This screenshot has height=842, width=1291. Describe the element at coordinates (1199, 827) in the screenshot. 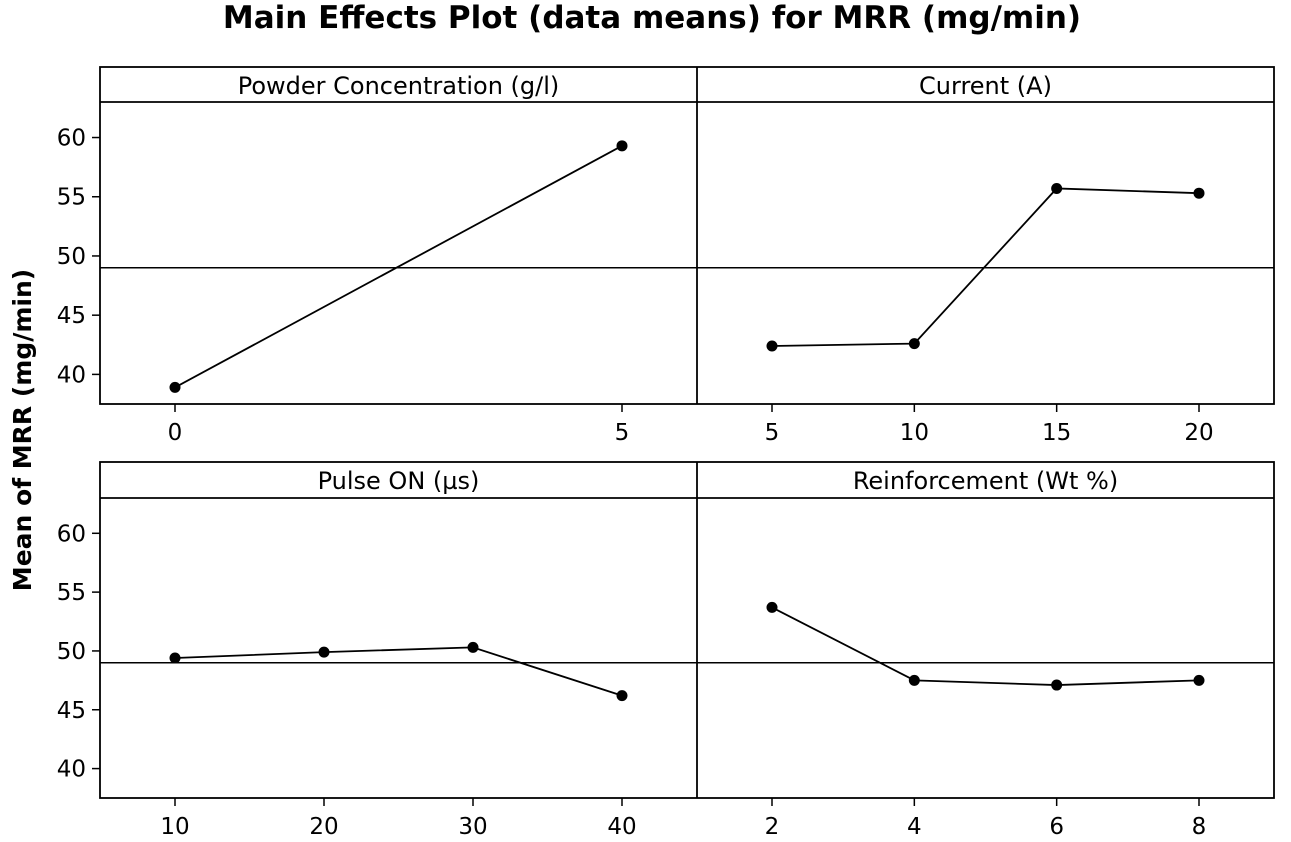

I see `x-tick-label: 8` at that location.